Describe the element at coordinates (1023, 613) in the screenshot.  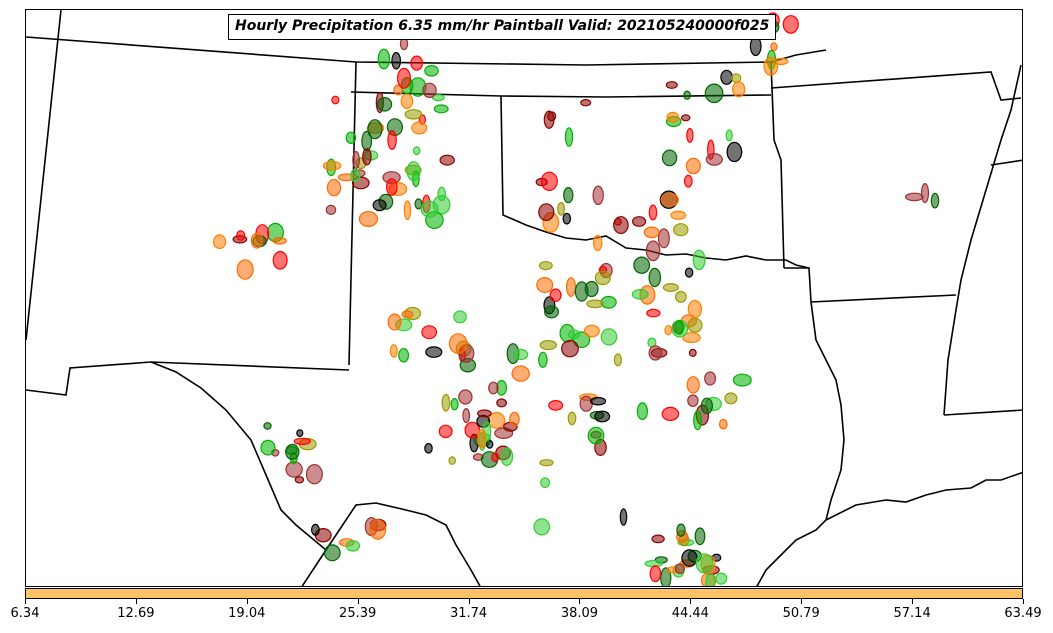
I see `colorbar-tick-label: 63.49` at that location.